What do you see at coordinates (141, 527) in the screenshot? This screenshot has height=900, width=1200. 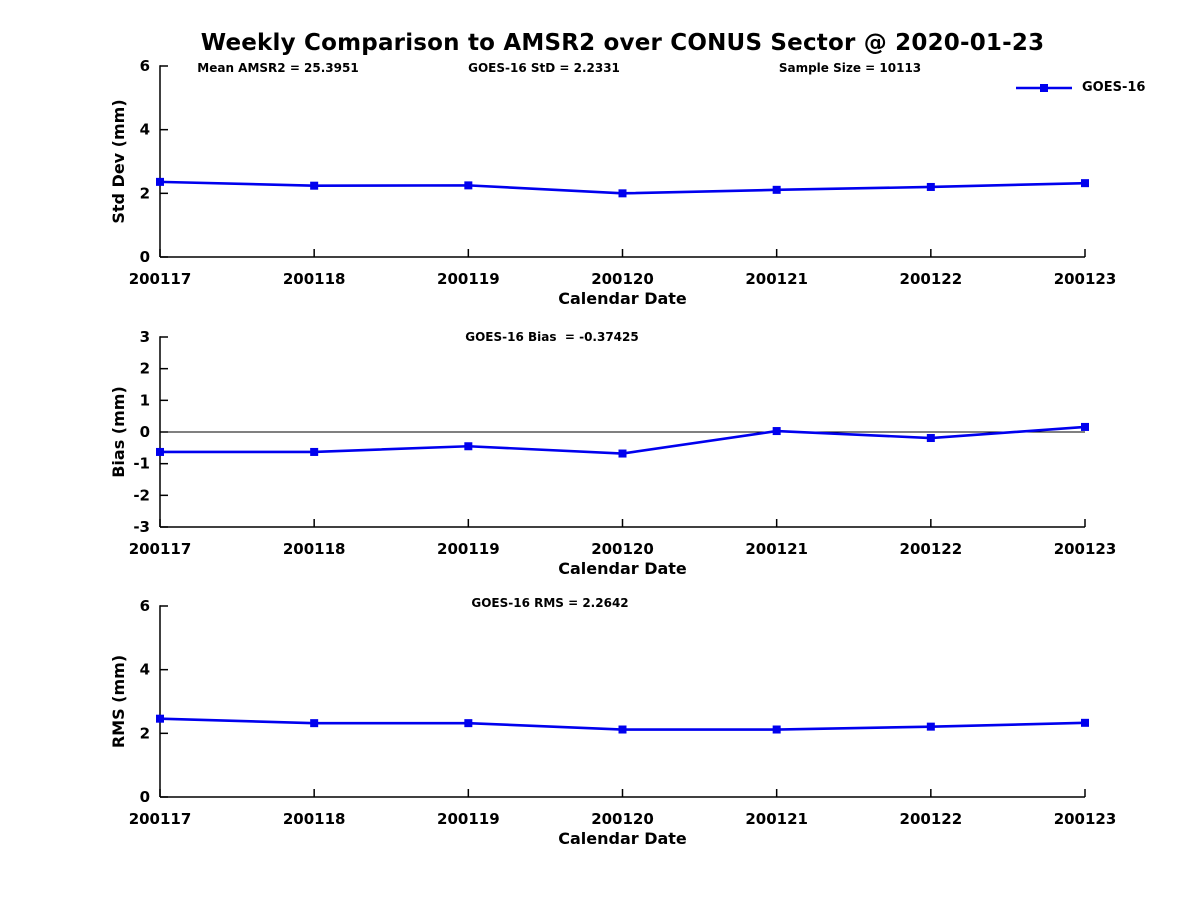 I see `y-tick-label: -3` at bounding box center [141, 527].